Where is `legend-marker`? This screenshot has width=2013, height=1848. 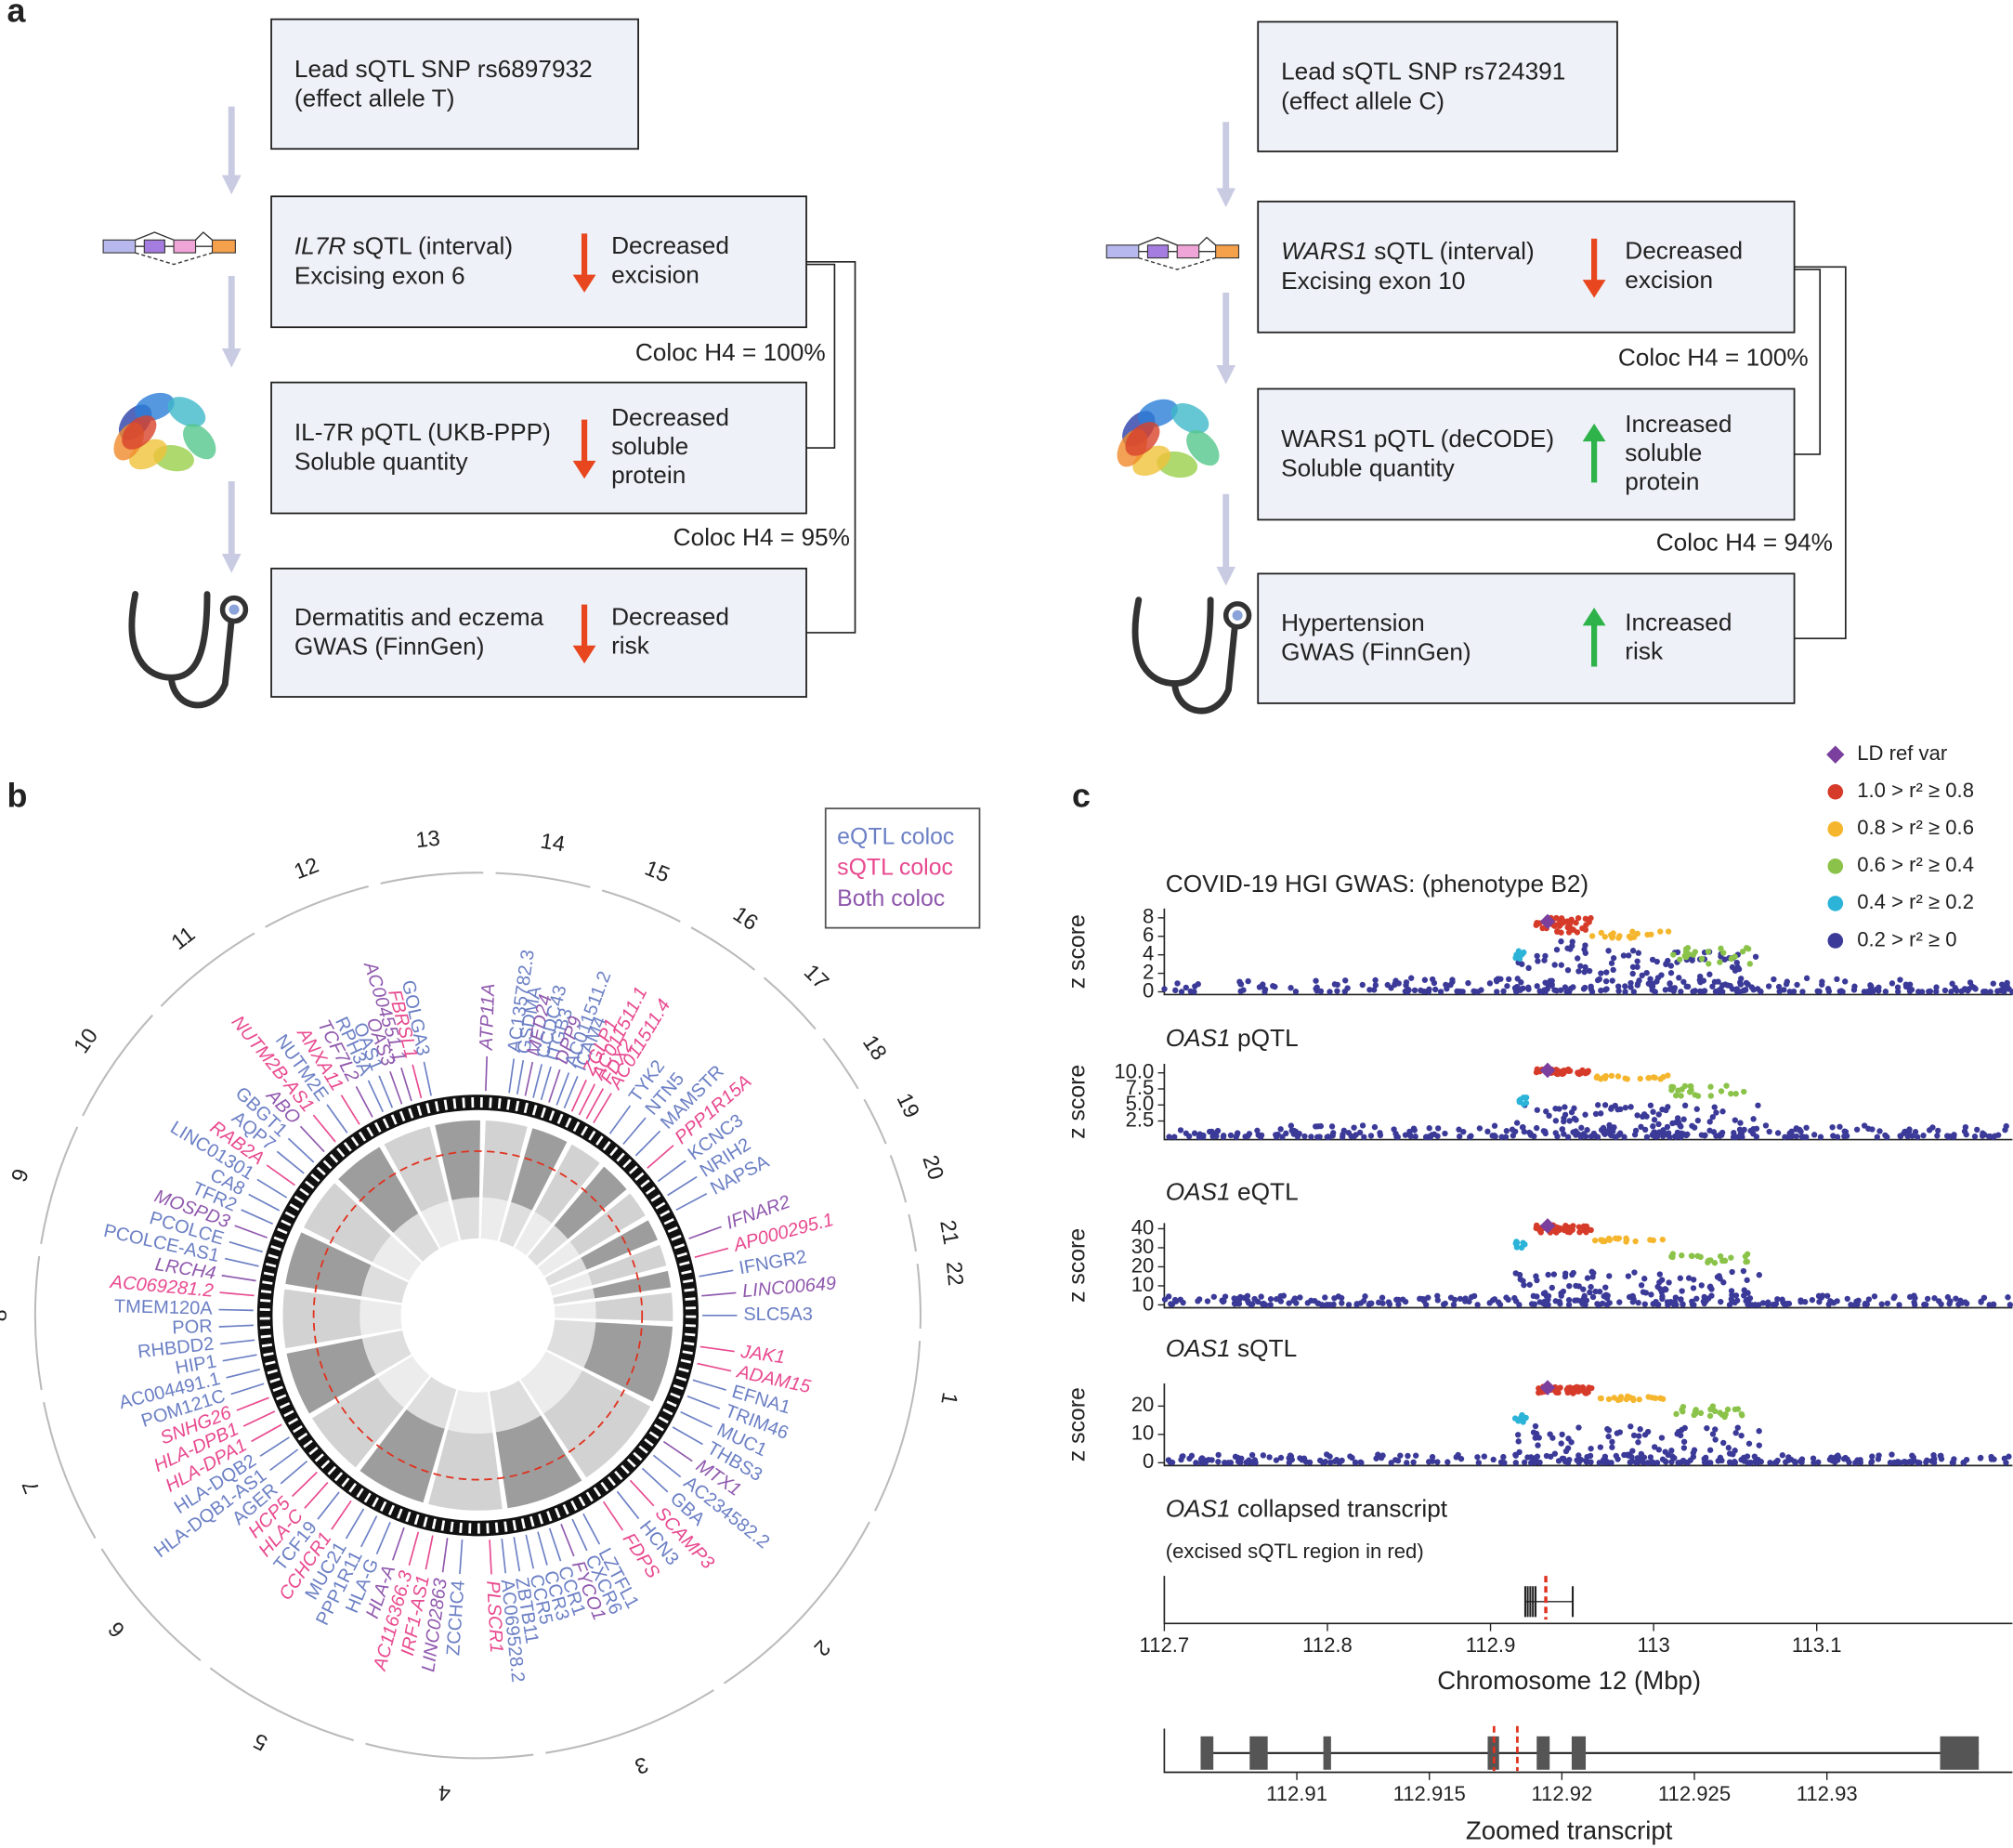 legend-marker is located at coordinates (1836, 791).